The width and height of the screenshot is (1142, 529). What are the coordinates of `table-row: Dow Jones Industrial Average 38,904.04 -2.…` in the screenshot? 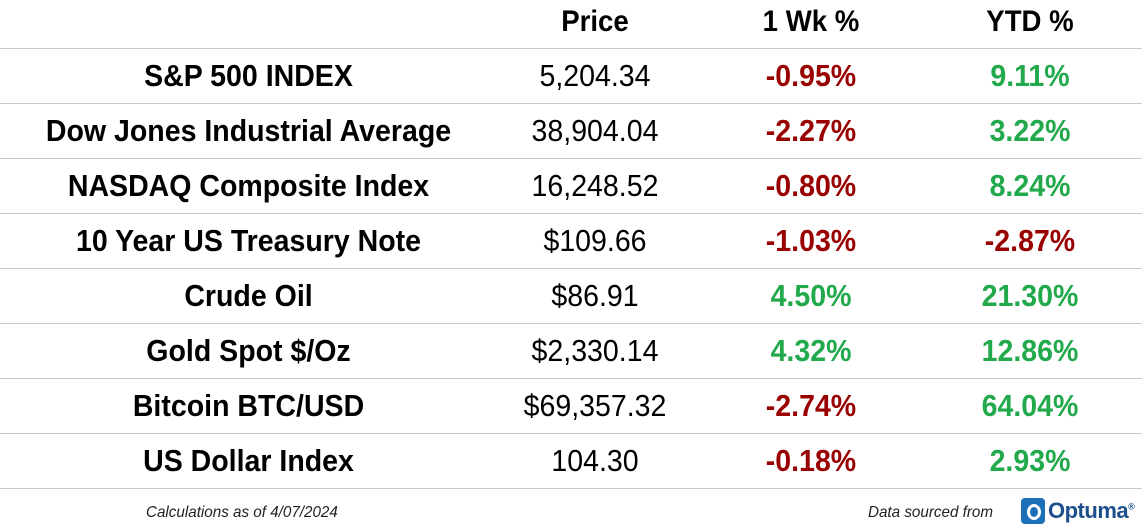 It's located at (571, 131).